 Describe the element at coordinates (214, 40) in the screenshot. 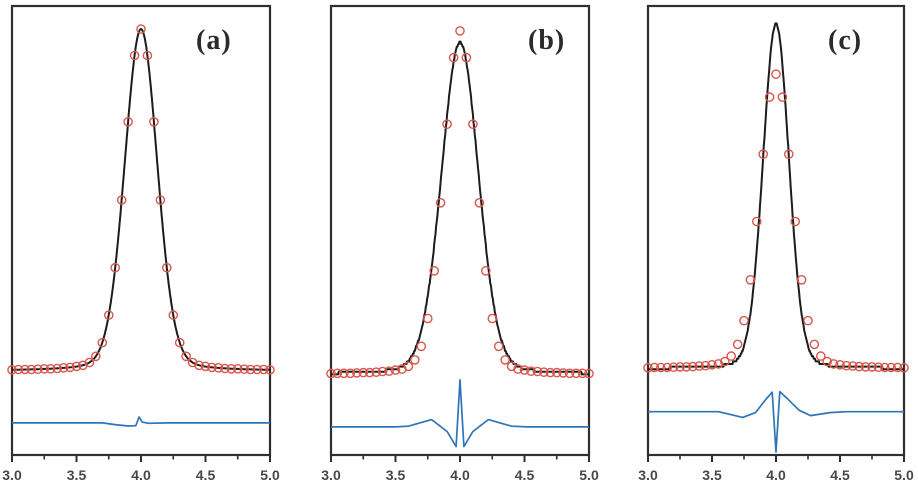

I see `panel-label-a: (a)` at that location.